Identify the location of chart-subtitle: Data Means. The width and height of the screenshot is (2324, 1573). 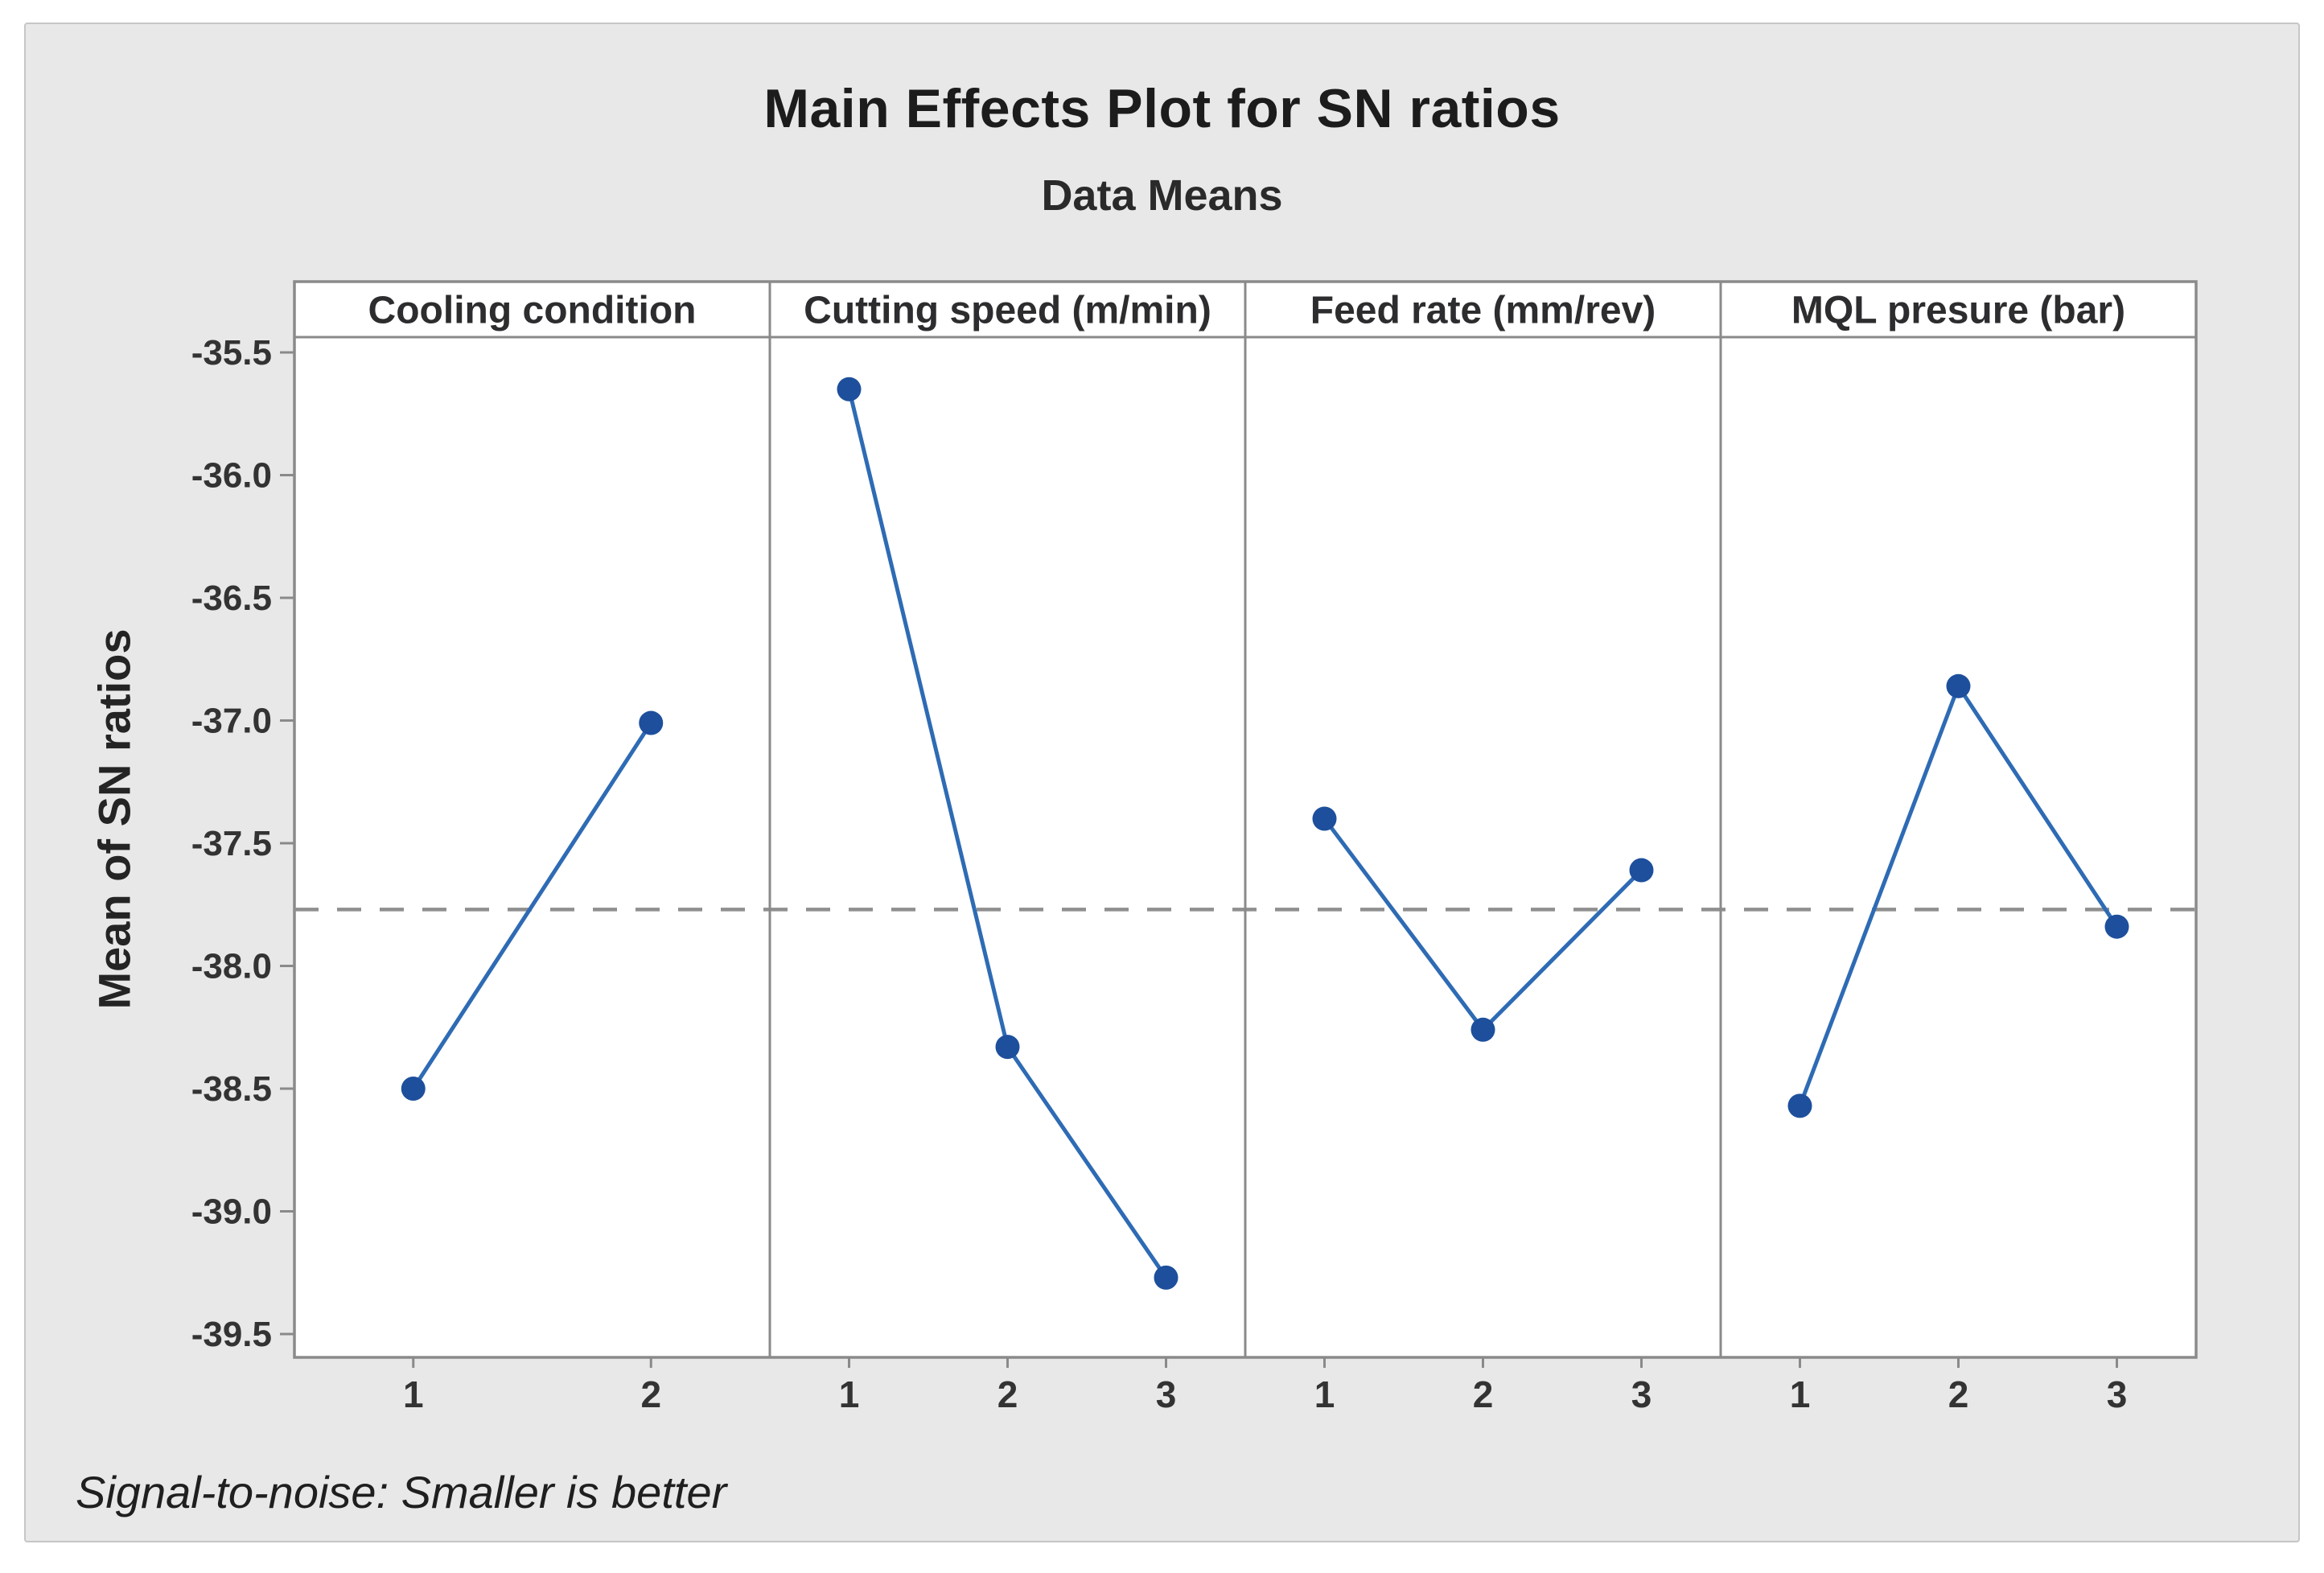
(1162, 195).